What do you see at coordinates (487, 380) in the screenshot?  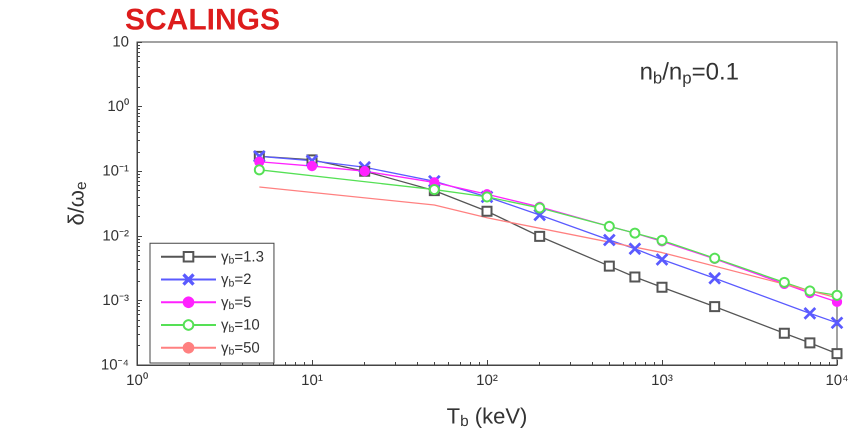 I see `x-tick-label: 10²` at bounding box center [487, 380].